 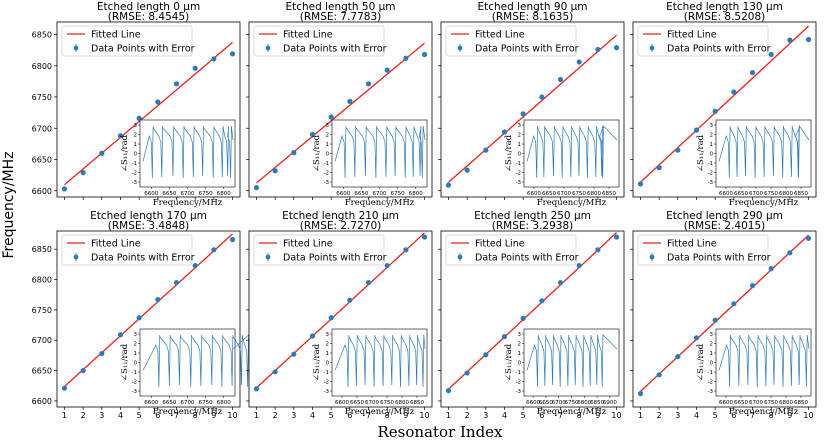 I want to click on inset-x-tick-label: 6600, so click(x=533, y=403).